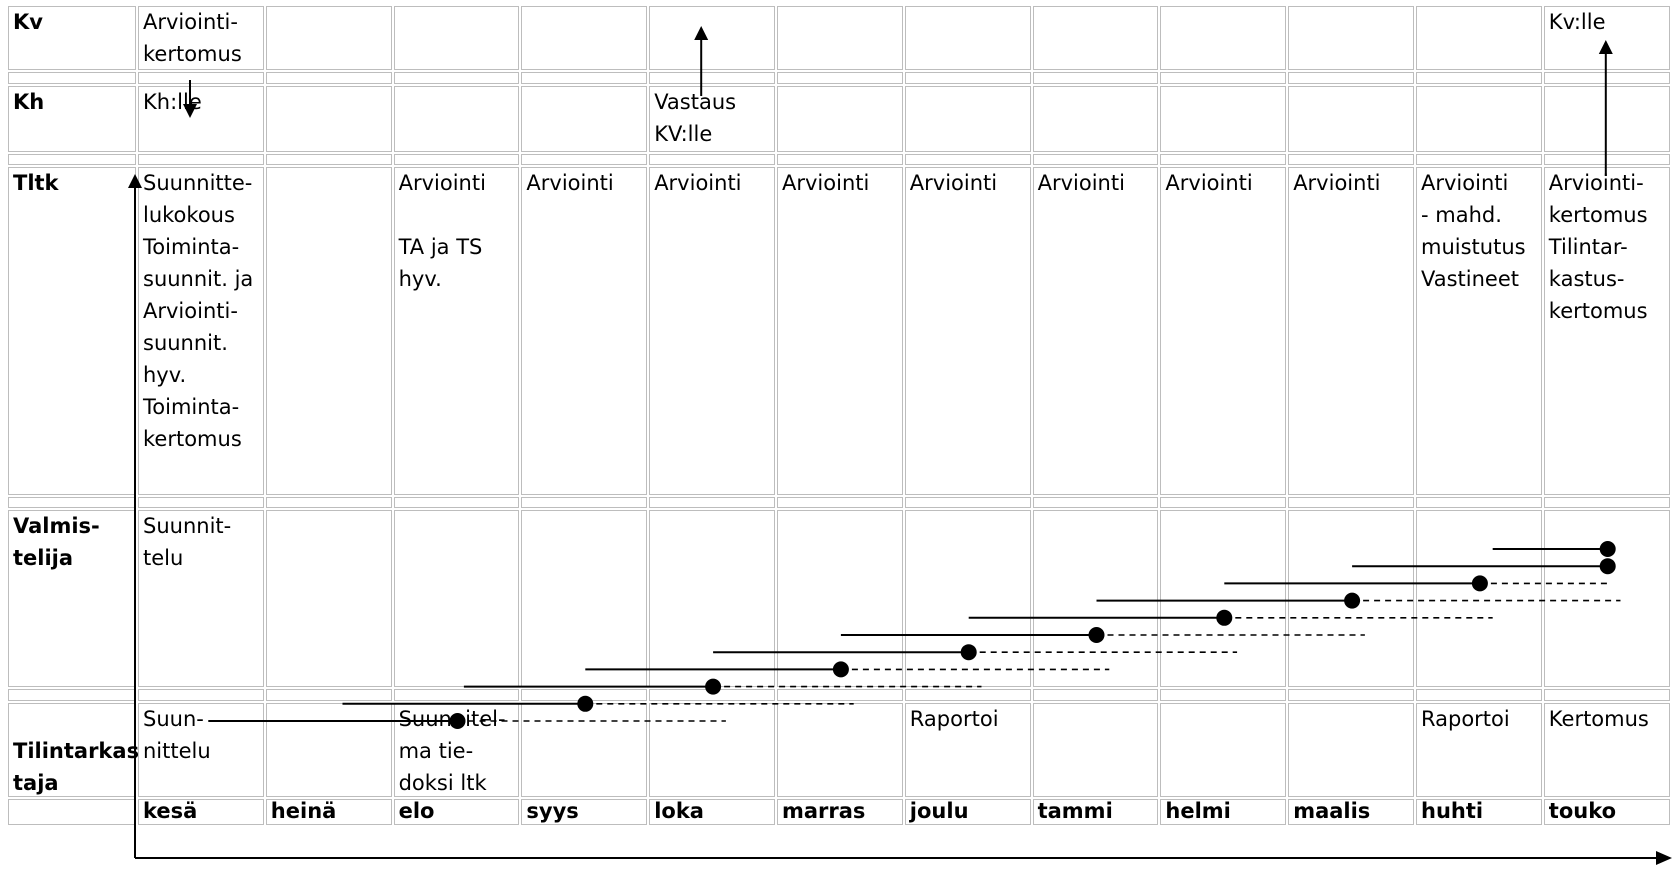 The height and width of the screenshot is (882, 1677). Describe the element at coordinates (163, 558) in the screenshot. I see `cell-text: telu` at that location.